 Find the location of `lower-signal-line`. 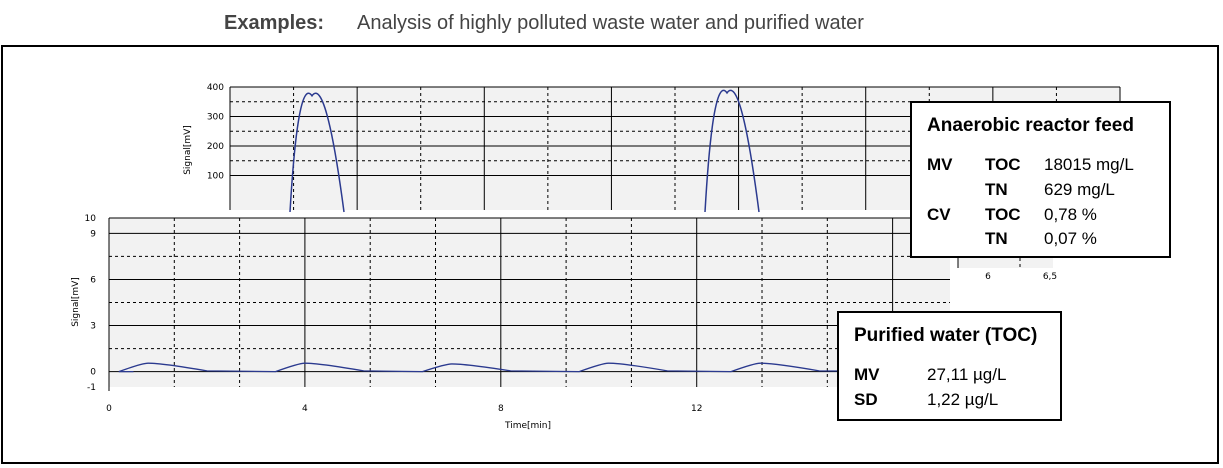

lower-signal-line is located at coordinates (525, 367).